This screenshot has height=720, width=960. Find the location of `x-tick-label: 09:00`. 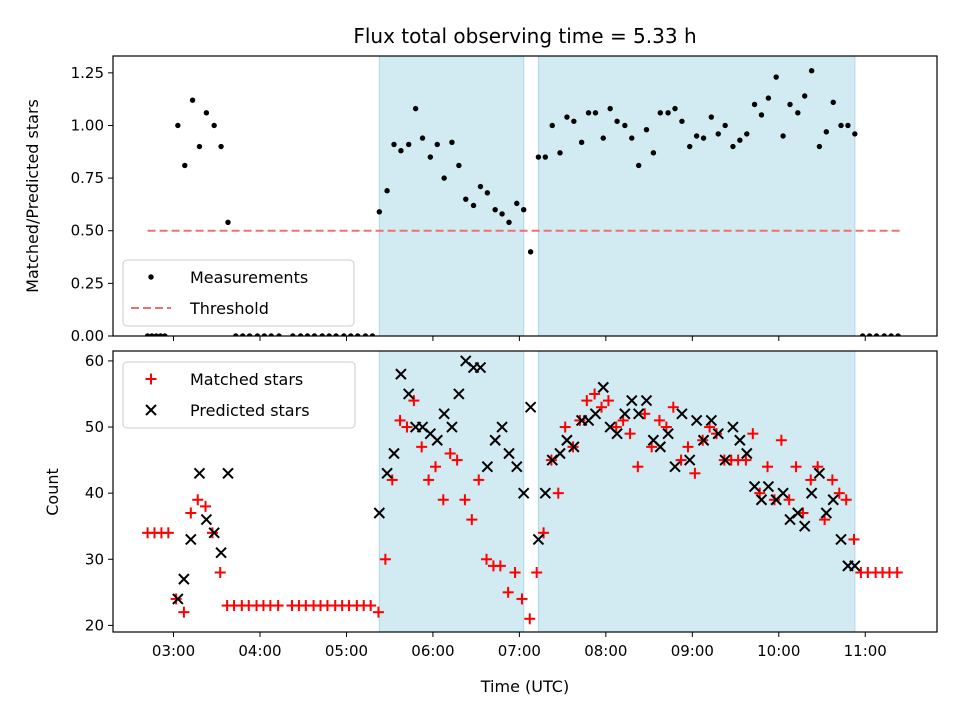

x-tick-label: 09:00 is located at coordinates (692, 651).